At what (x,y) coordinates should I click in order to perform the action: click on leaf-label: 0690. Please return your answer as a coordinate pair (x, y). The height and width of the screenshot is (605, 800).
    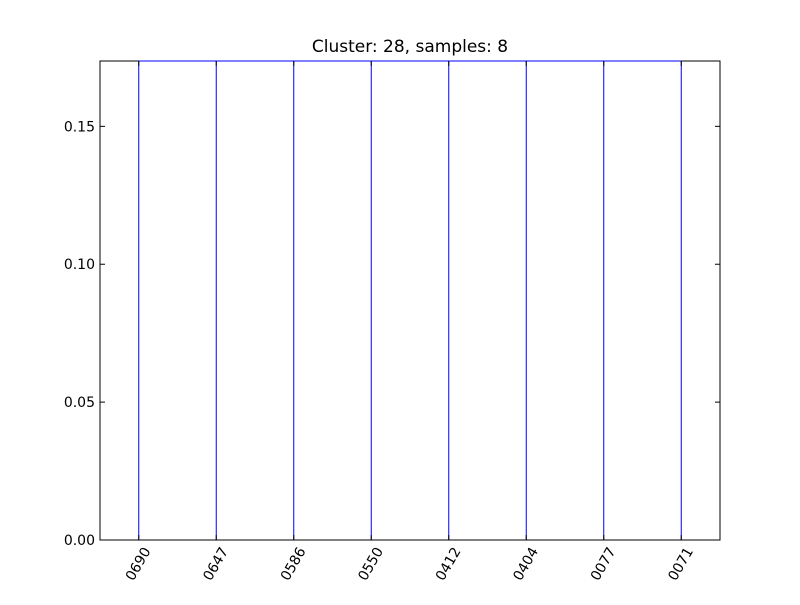
    Looking at the image, I should click on (139, 564).